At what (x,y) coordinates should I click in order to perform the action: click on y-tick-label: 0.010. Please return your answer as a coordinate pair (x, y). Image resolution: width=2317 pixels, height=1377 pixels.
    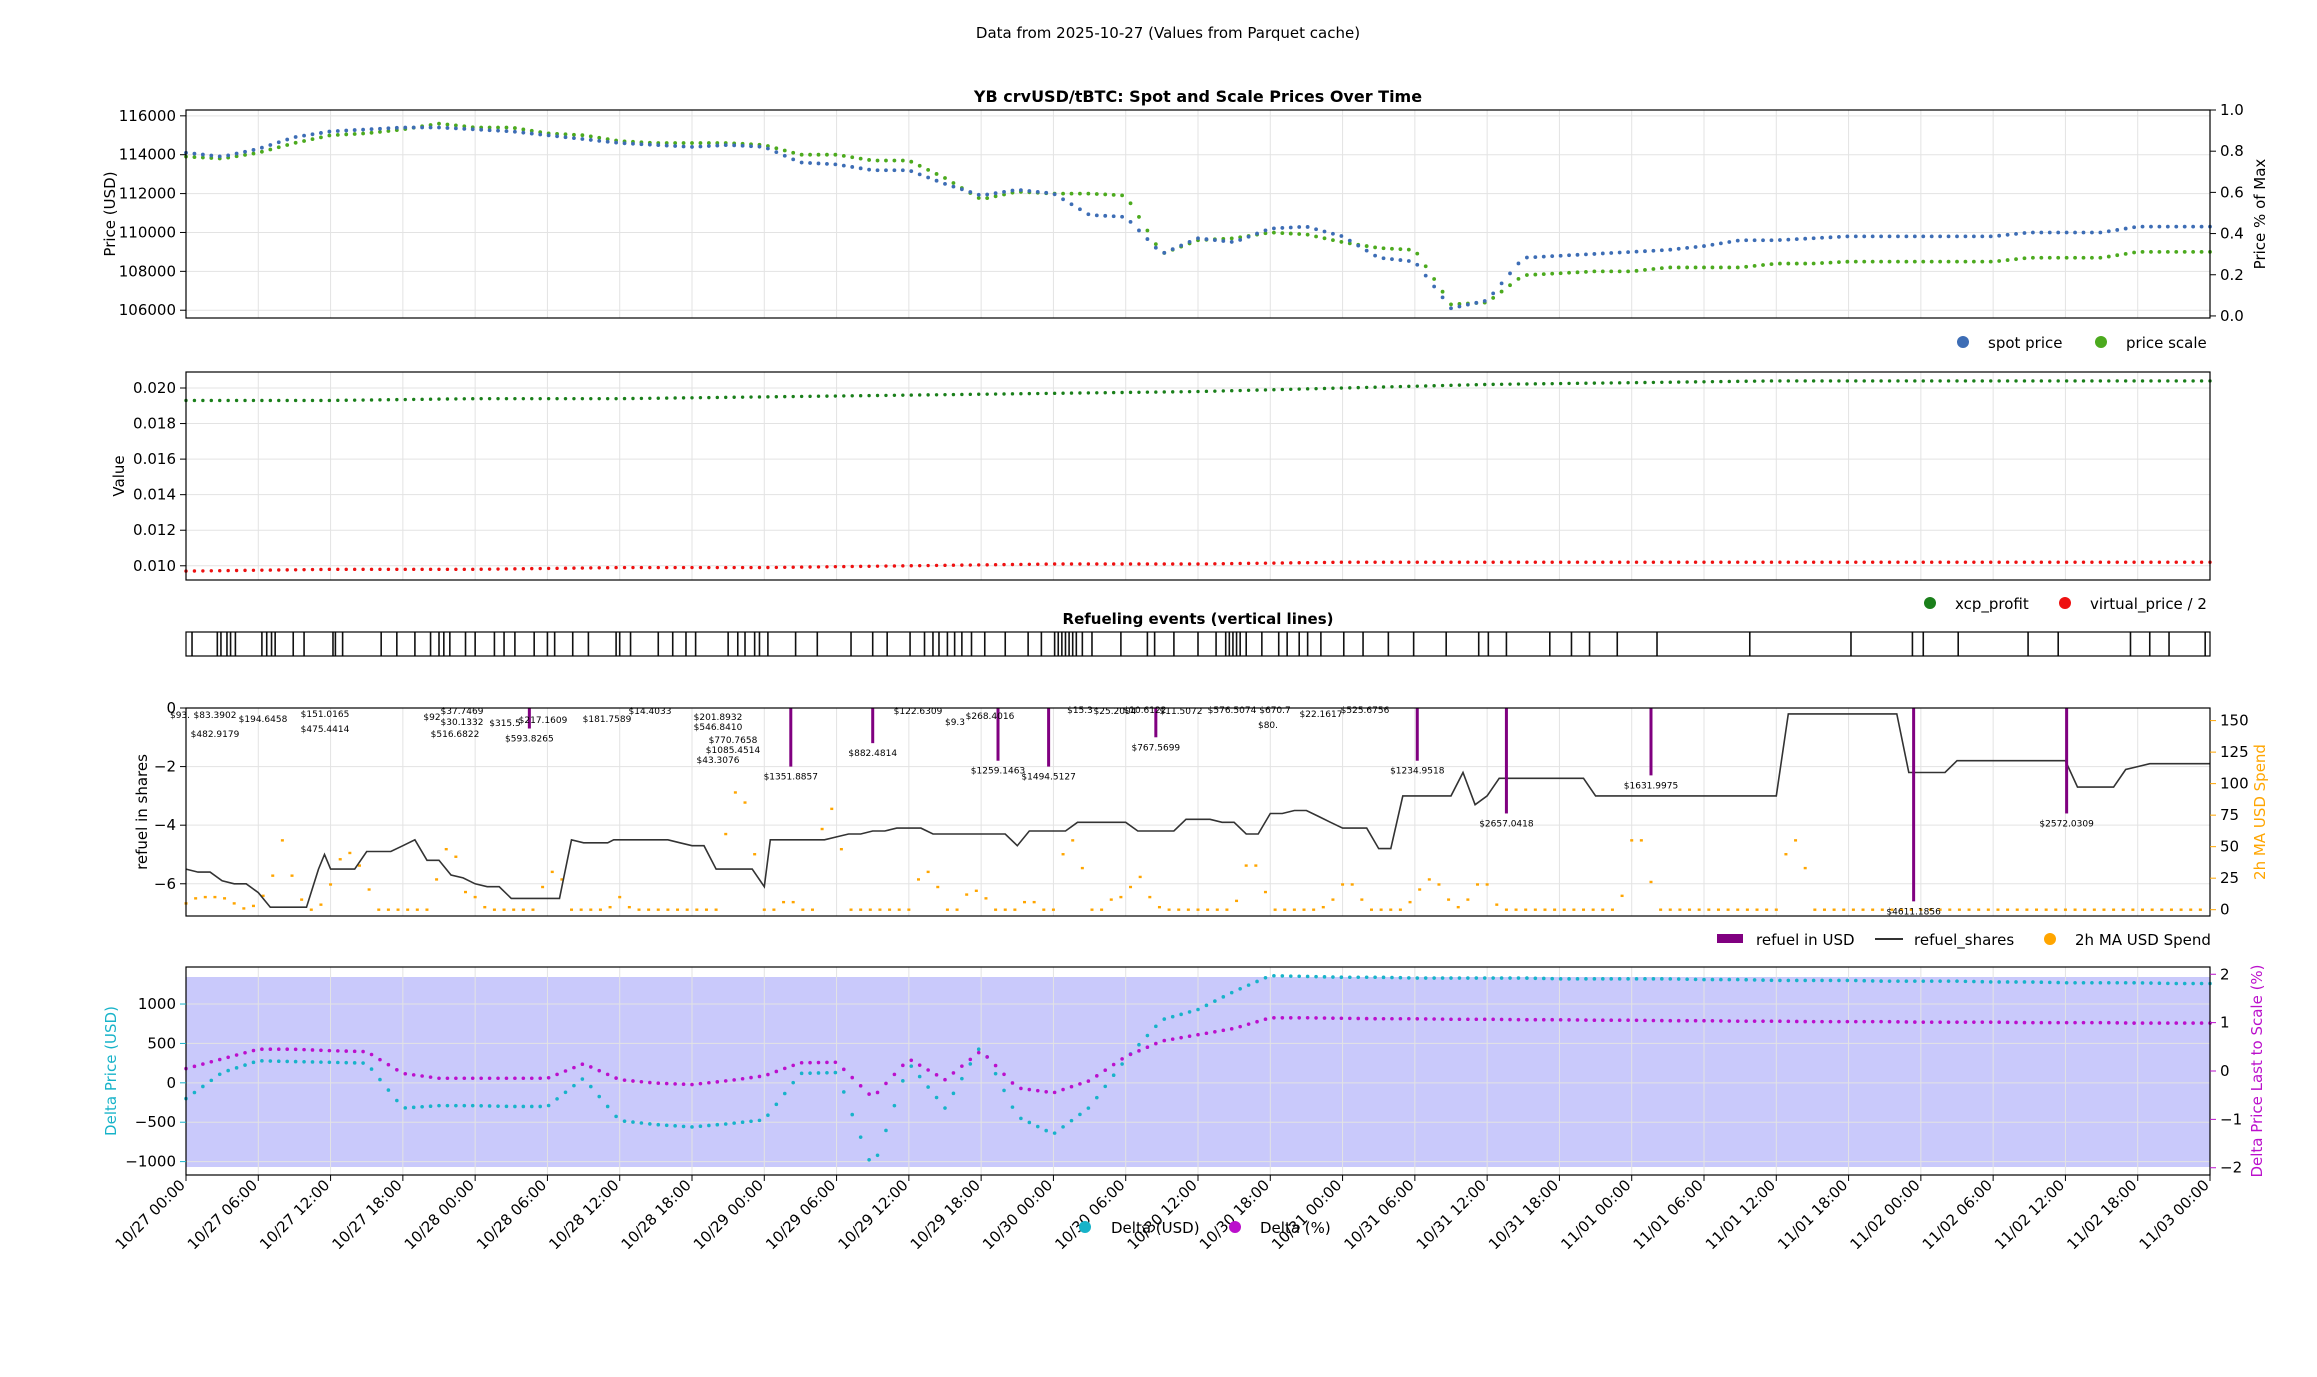
    Looking at the image, I should click on (154, 566).